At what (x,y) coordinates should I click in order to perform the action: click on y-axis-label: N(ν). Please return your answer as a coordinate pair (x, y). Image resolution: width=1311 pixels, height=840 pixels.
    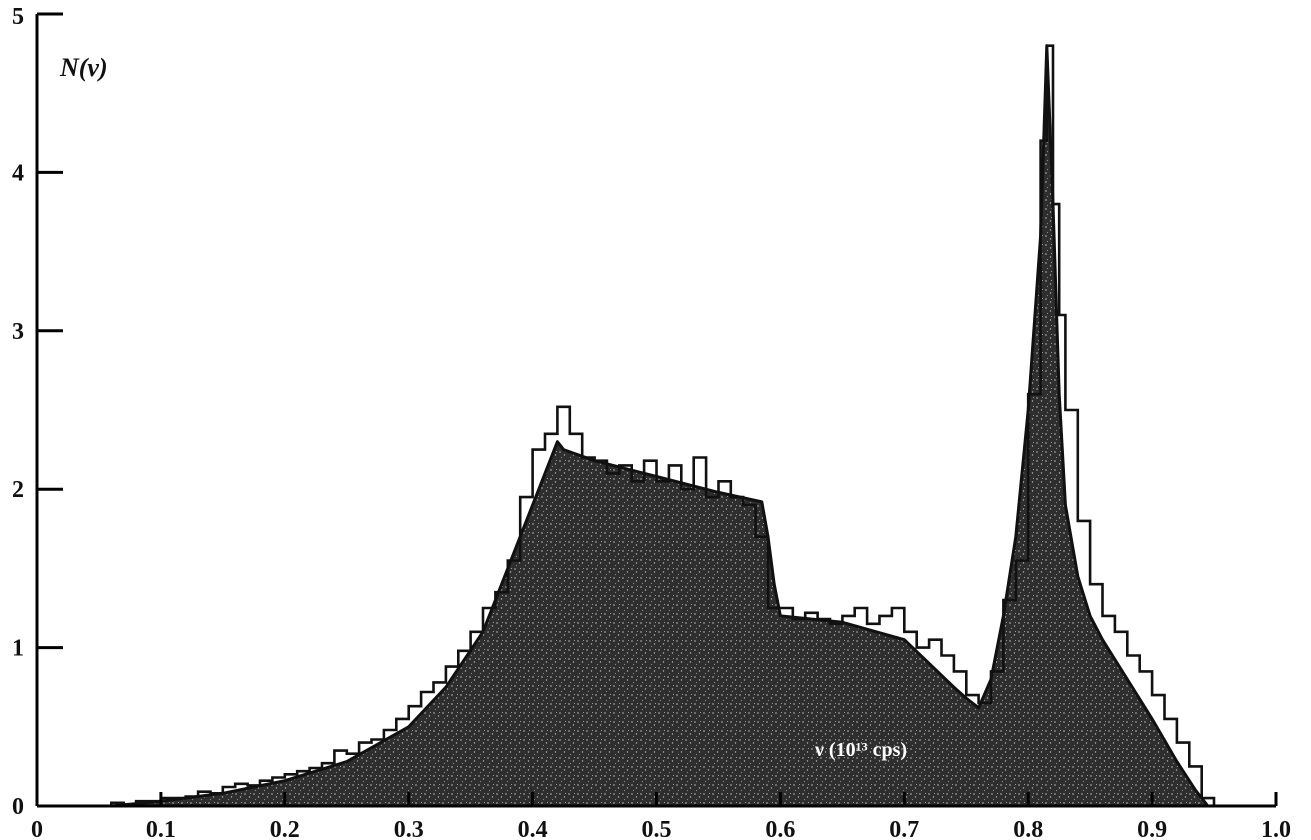
    Looking at the image, I should click on (83, 67).